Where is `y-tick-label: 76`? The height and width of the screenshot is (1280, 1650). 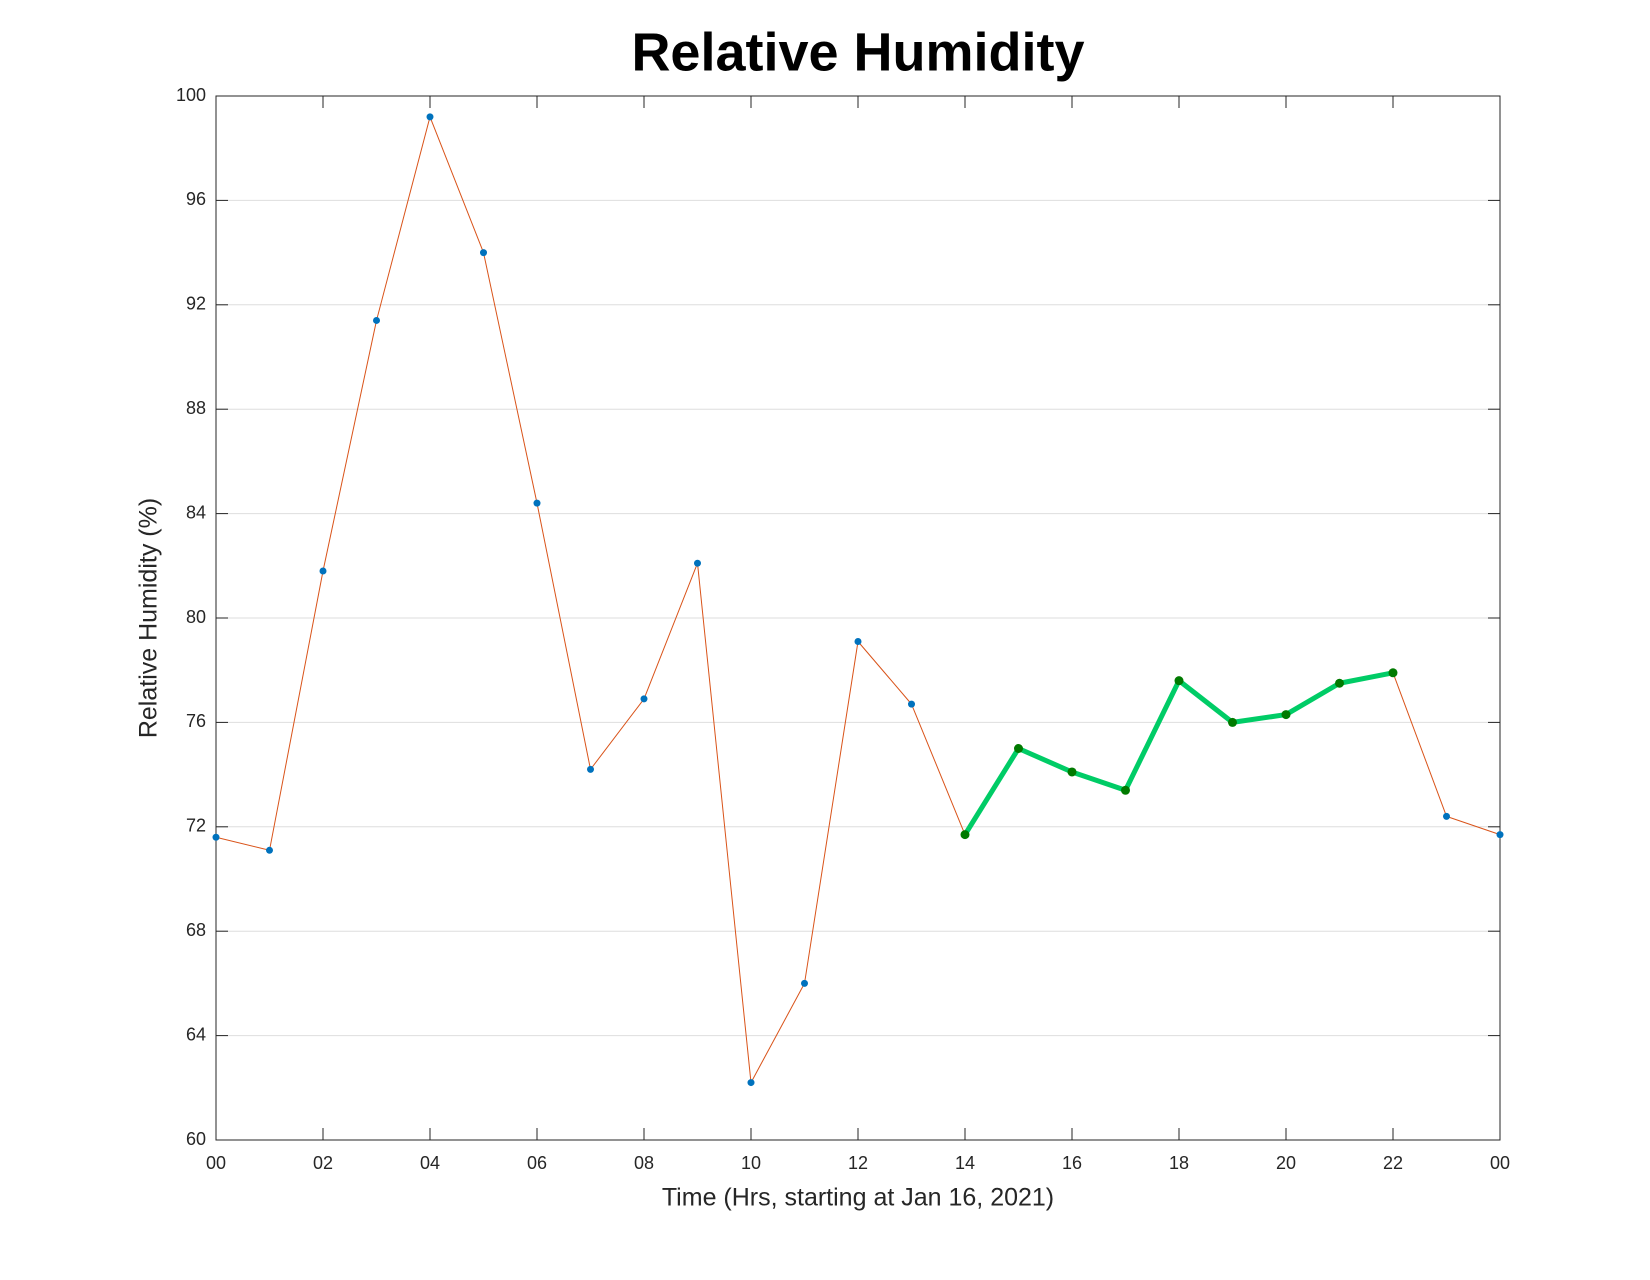
y-tick-label: 76 is located at coordinates (196, 721).